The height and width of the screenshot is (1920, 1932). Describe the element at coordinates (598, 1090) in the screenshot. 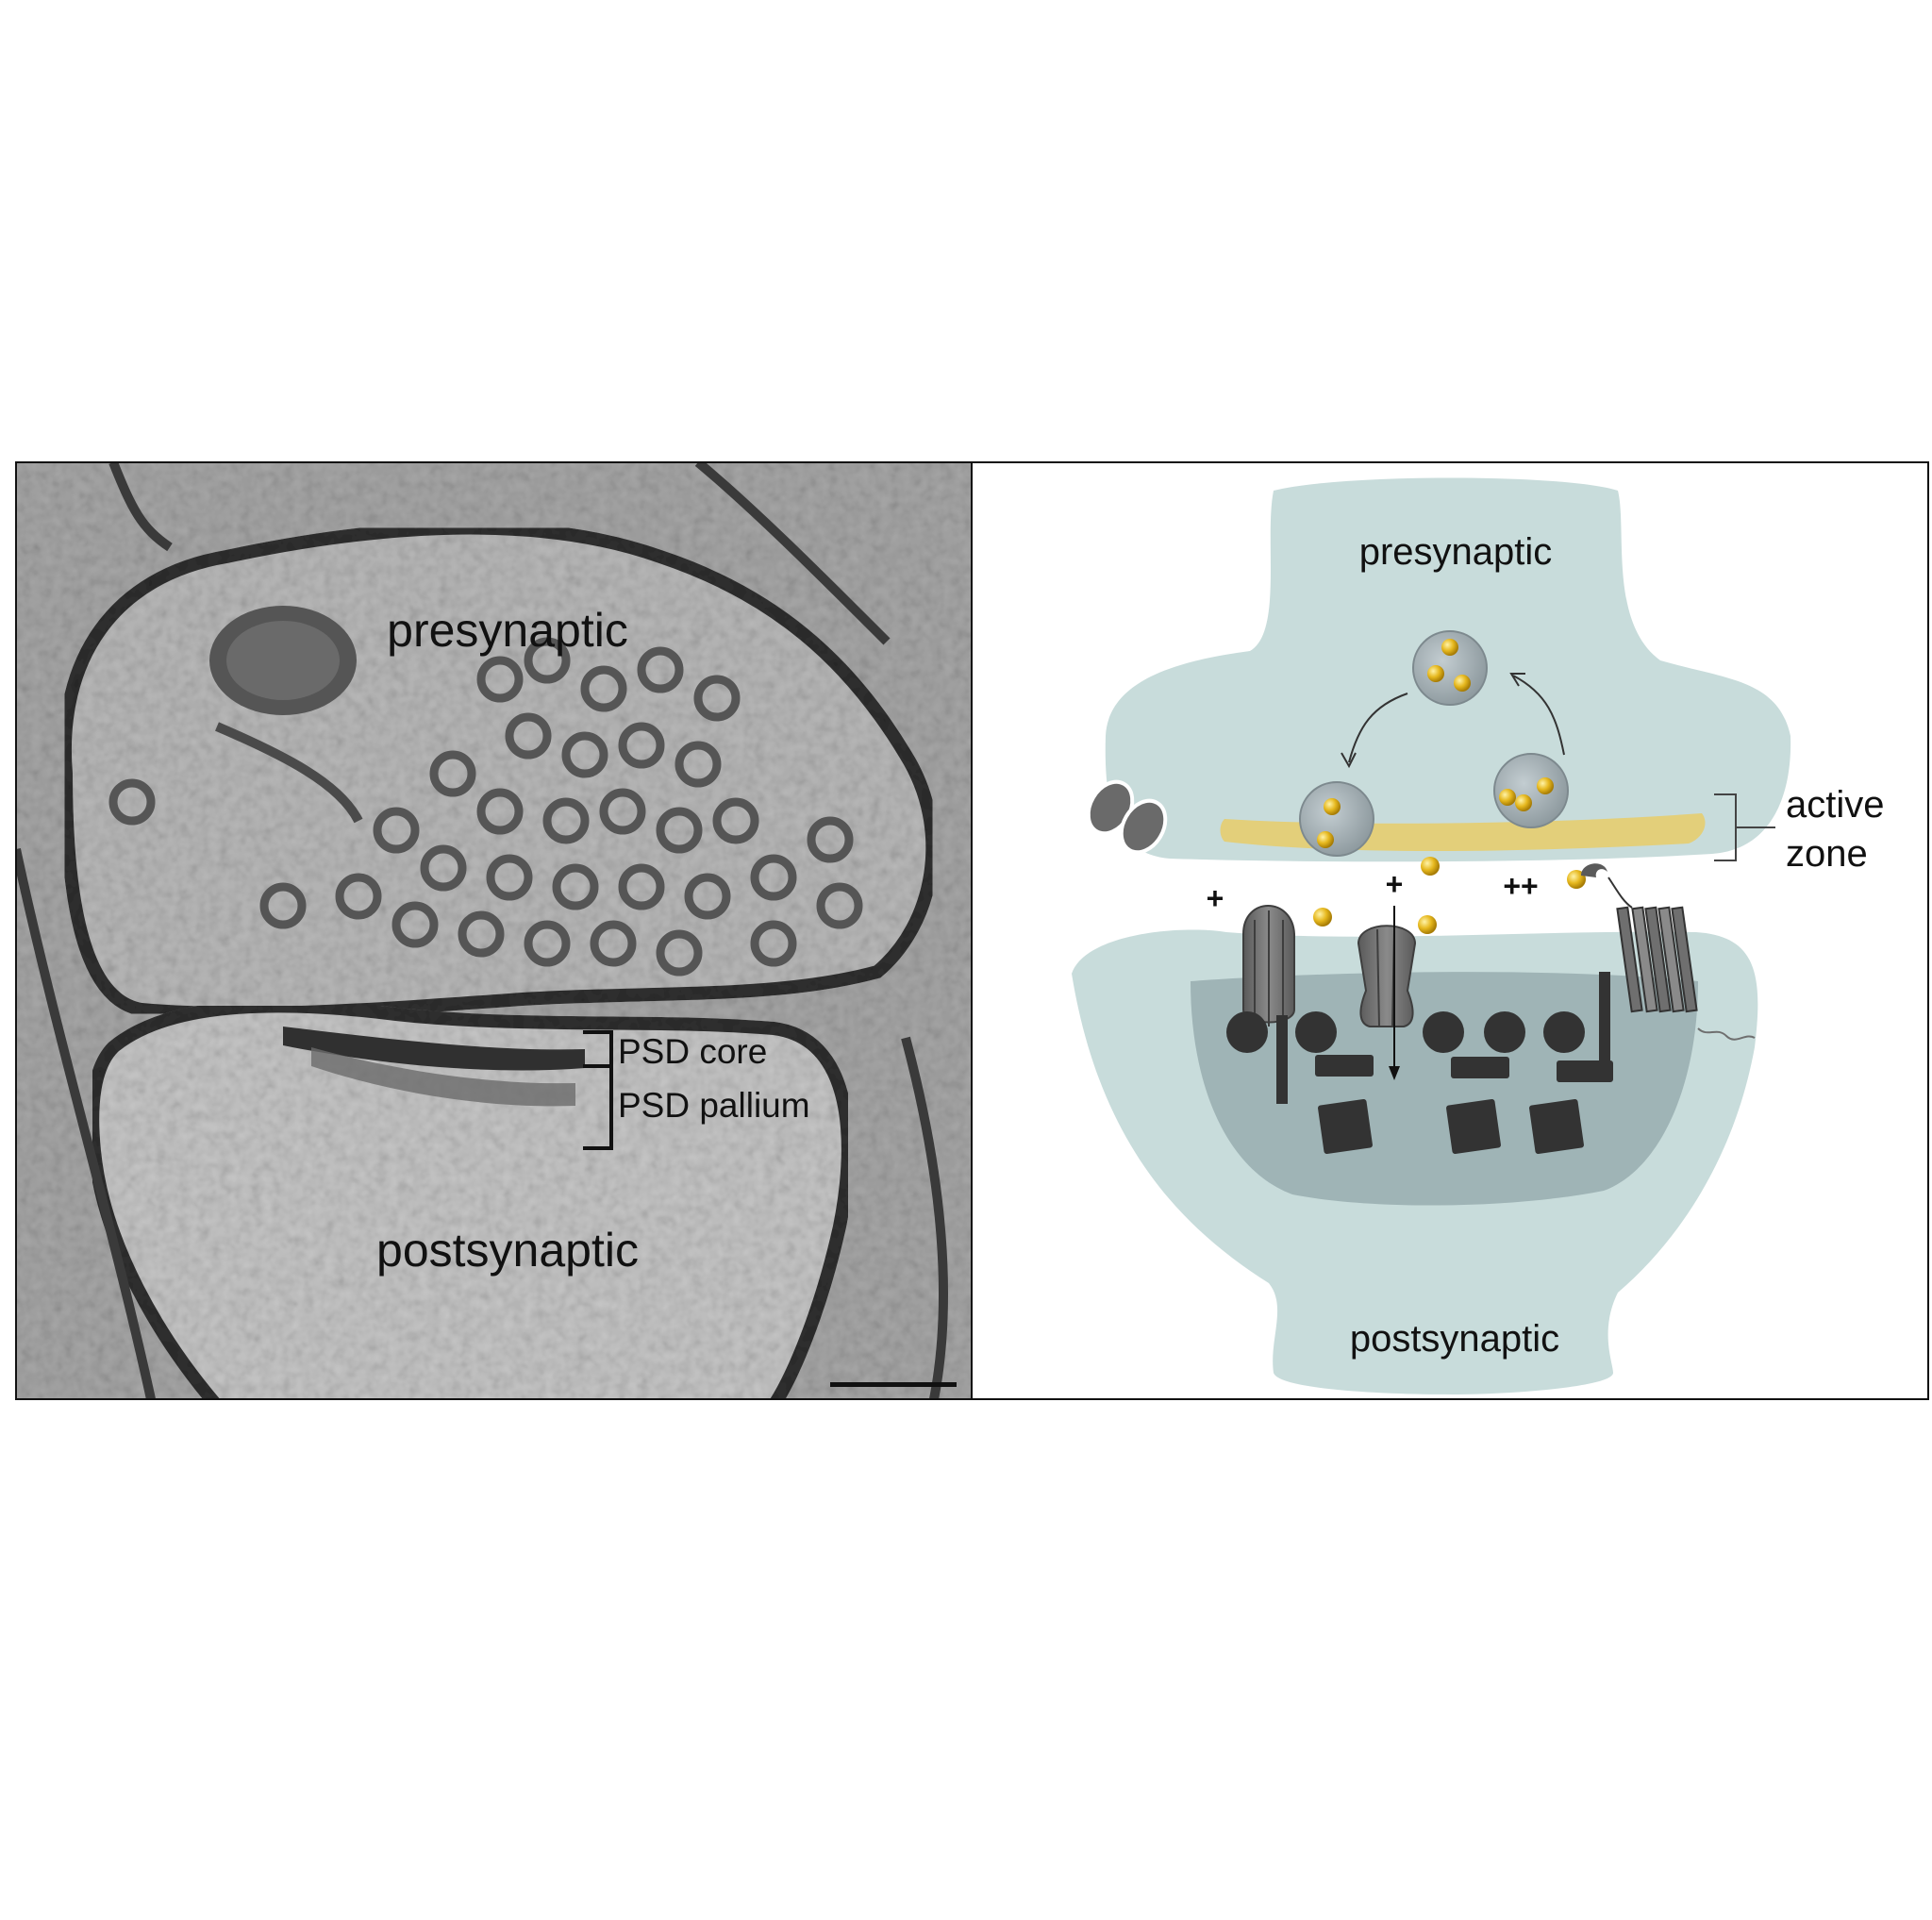

I see `psd-bracket` at that location.